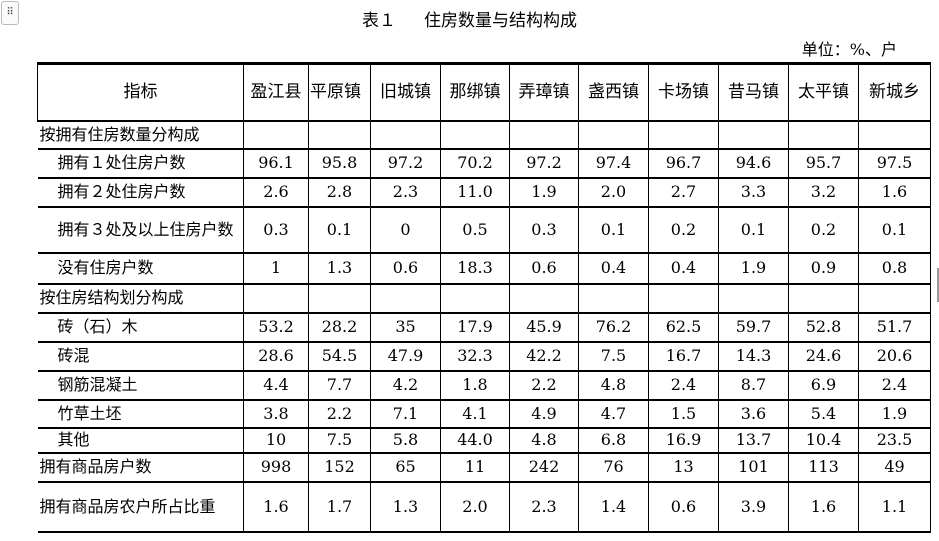 This screenshot has width=939, height=541. Describe the element at coordinates (276, 413) in the screenshot. I see `table-cell: 3.8` at that location.